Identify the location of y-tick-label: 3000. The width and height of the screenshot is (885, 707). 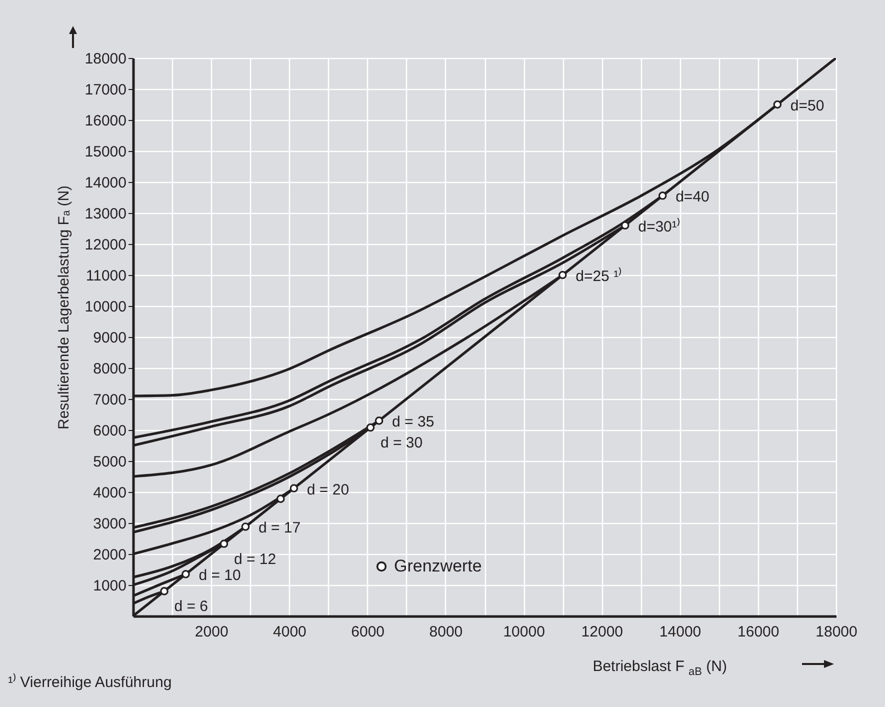
(109, 524).